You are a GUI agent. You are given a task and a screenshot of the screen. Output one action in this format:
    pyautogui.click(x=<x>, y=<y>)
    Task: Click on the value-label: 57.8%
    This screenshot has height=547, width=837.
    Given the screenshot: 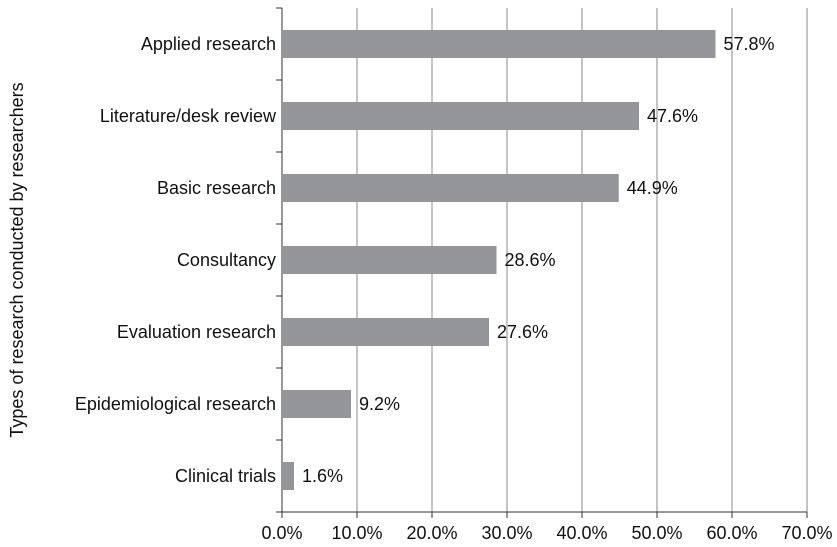 What is the action you would take?
    pyautogui.click(x=749, y=44)
    